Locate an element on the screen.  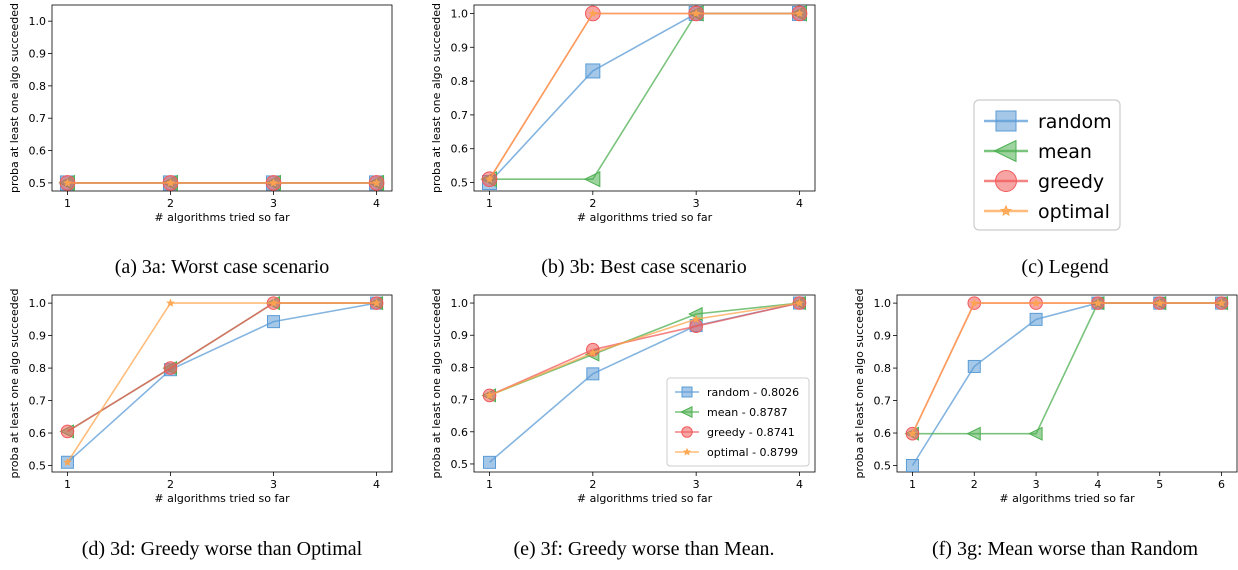
legend-label-mean: mean is located at coordinates (1065, 152).